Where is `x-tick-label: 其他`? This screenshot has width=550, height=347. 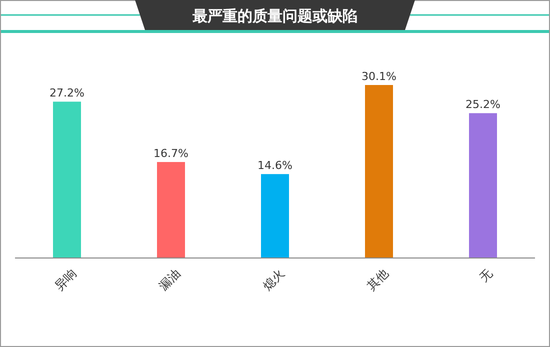 x-tick-label: 其他 is located at coordinates (378, 280).